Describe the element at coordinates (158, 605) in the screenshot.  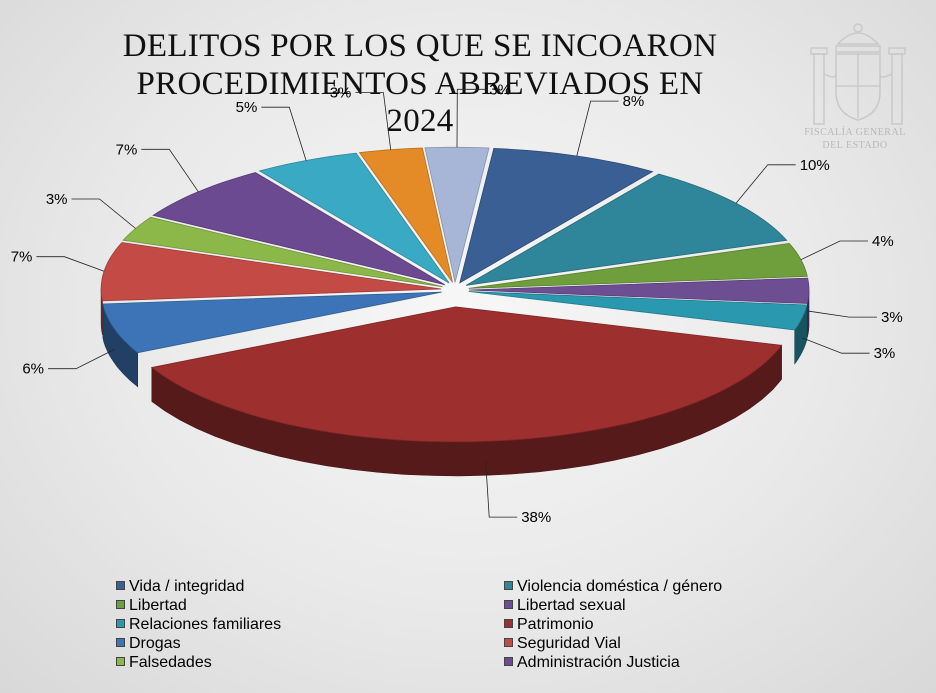
I see `legend-label: Libertad` at that location.